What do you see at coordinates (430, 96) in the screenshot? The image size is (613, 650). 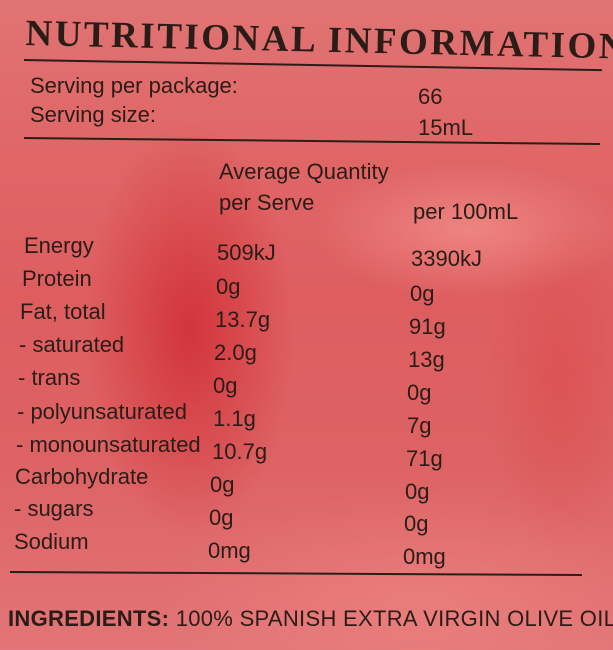 I see `servings-per-package-value: 66` at bounding box center [430, 96].